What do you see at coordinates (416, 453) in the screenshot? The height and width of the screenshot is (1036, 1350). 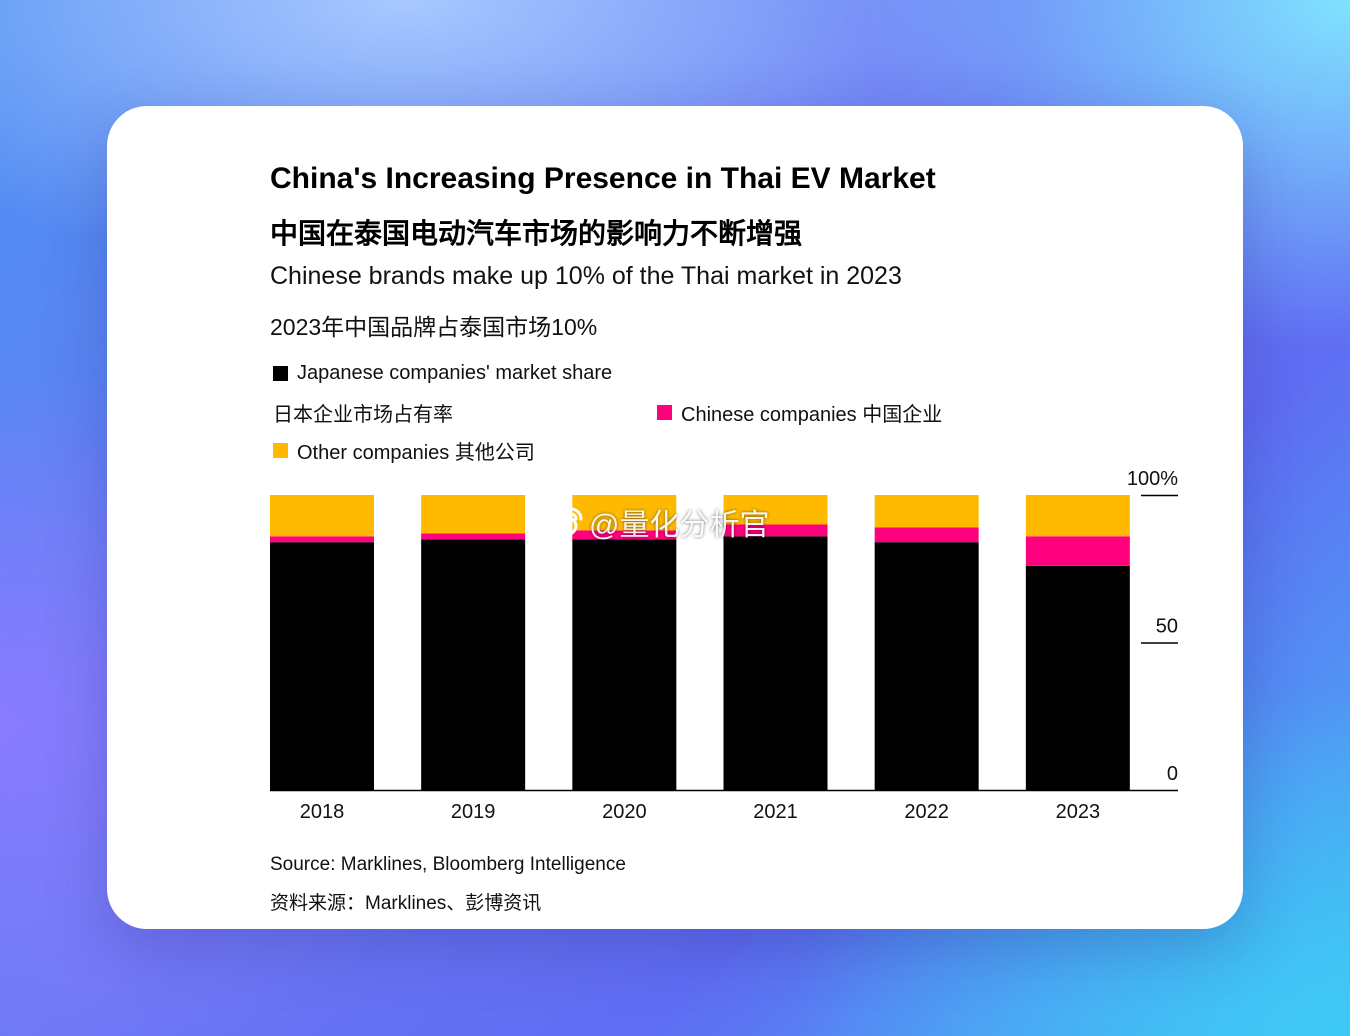 I see `legend-label-other: Other companies 其他公司` at bounding box center [416, 453].